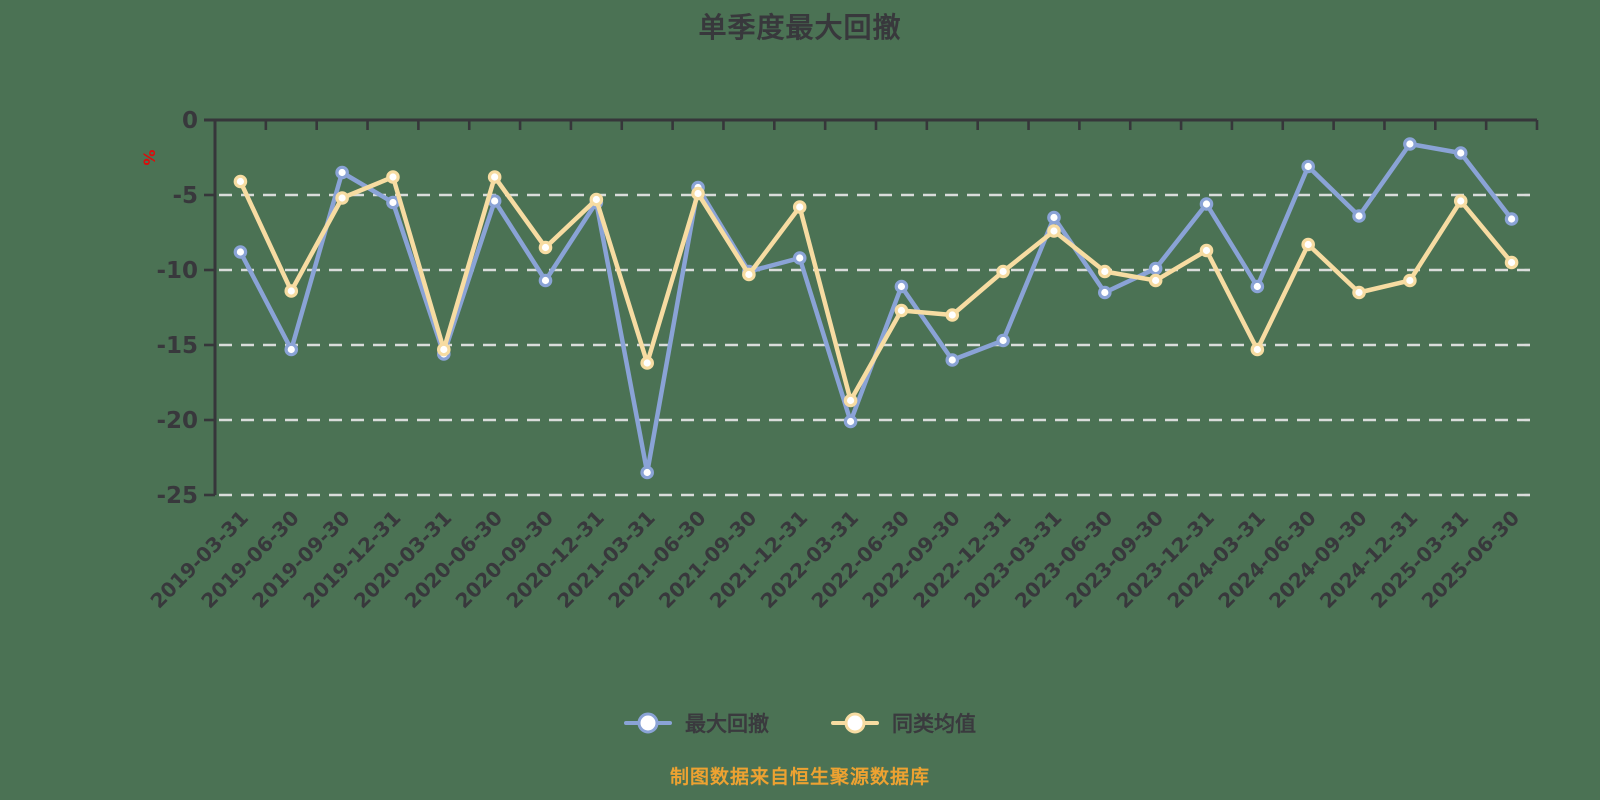 The image size is (1600, 800). What do you see at coordinates (727, 724) in the screenshot?
I see `legend-item-label: 最大回撤` at bounding box center [727, 724].